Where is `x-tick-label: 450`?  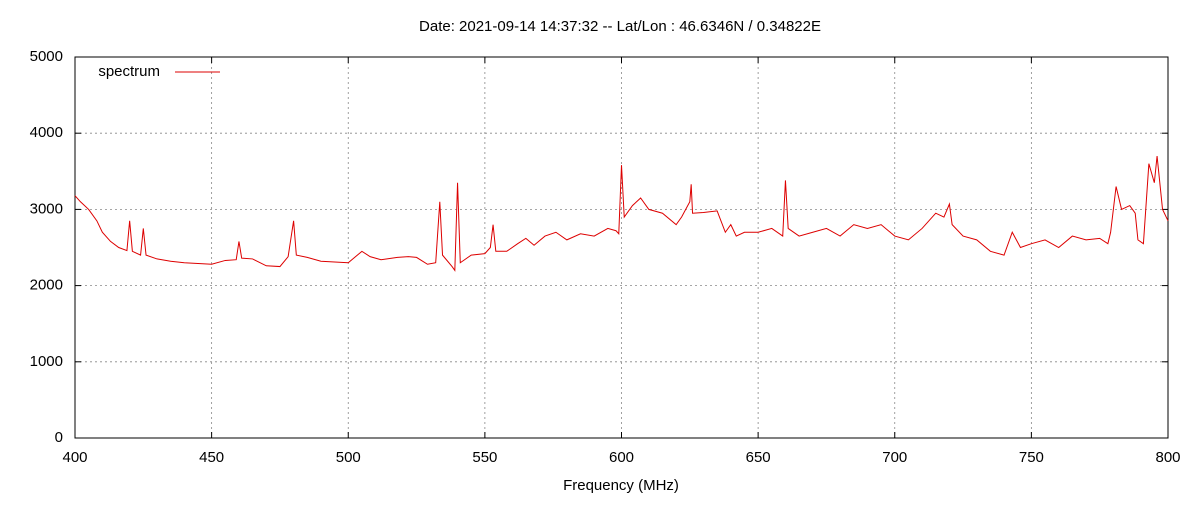
x-tick-label: 450 is located at coordinates (211, 457).